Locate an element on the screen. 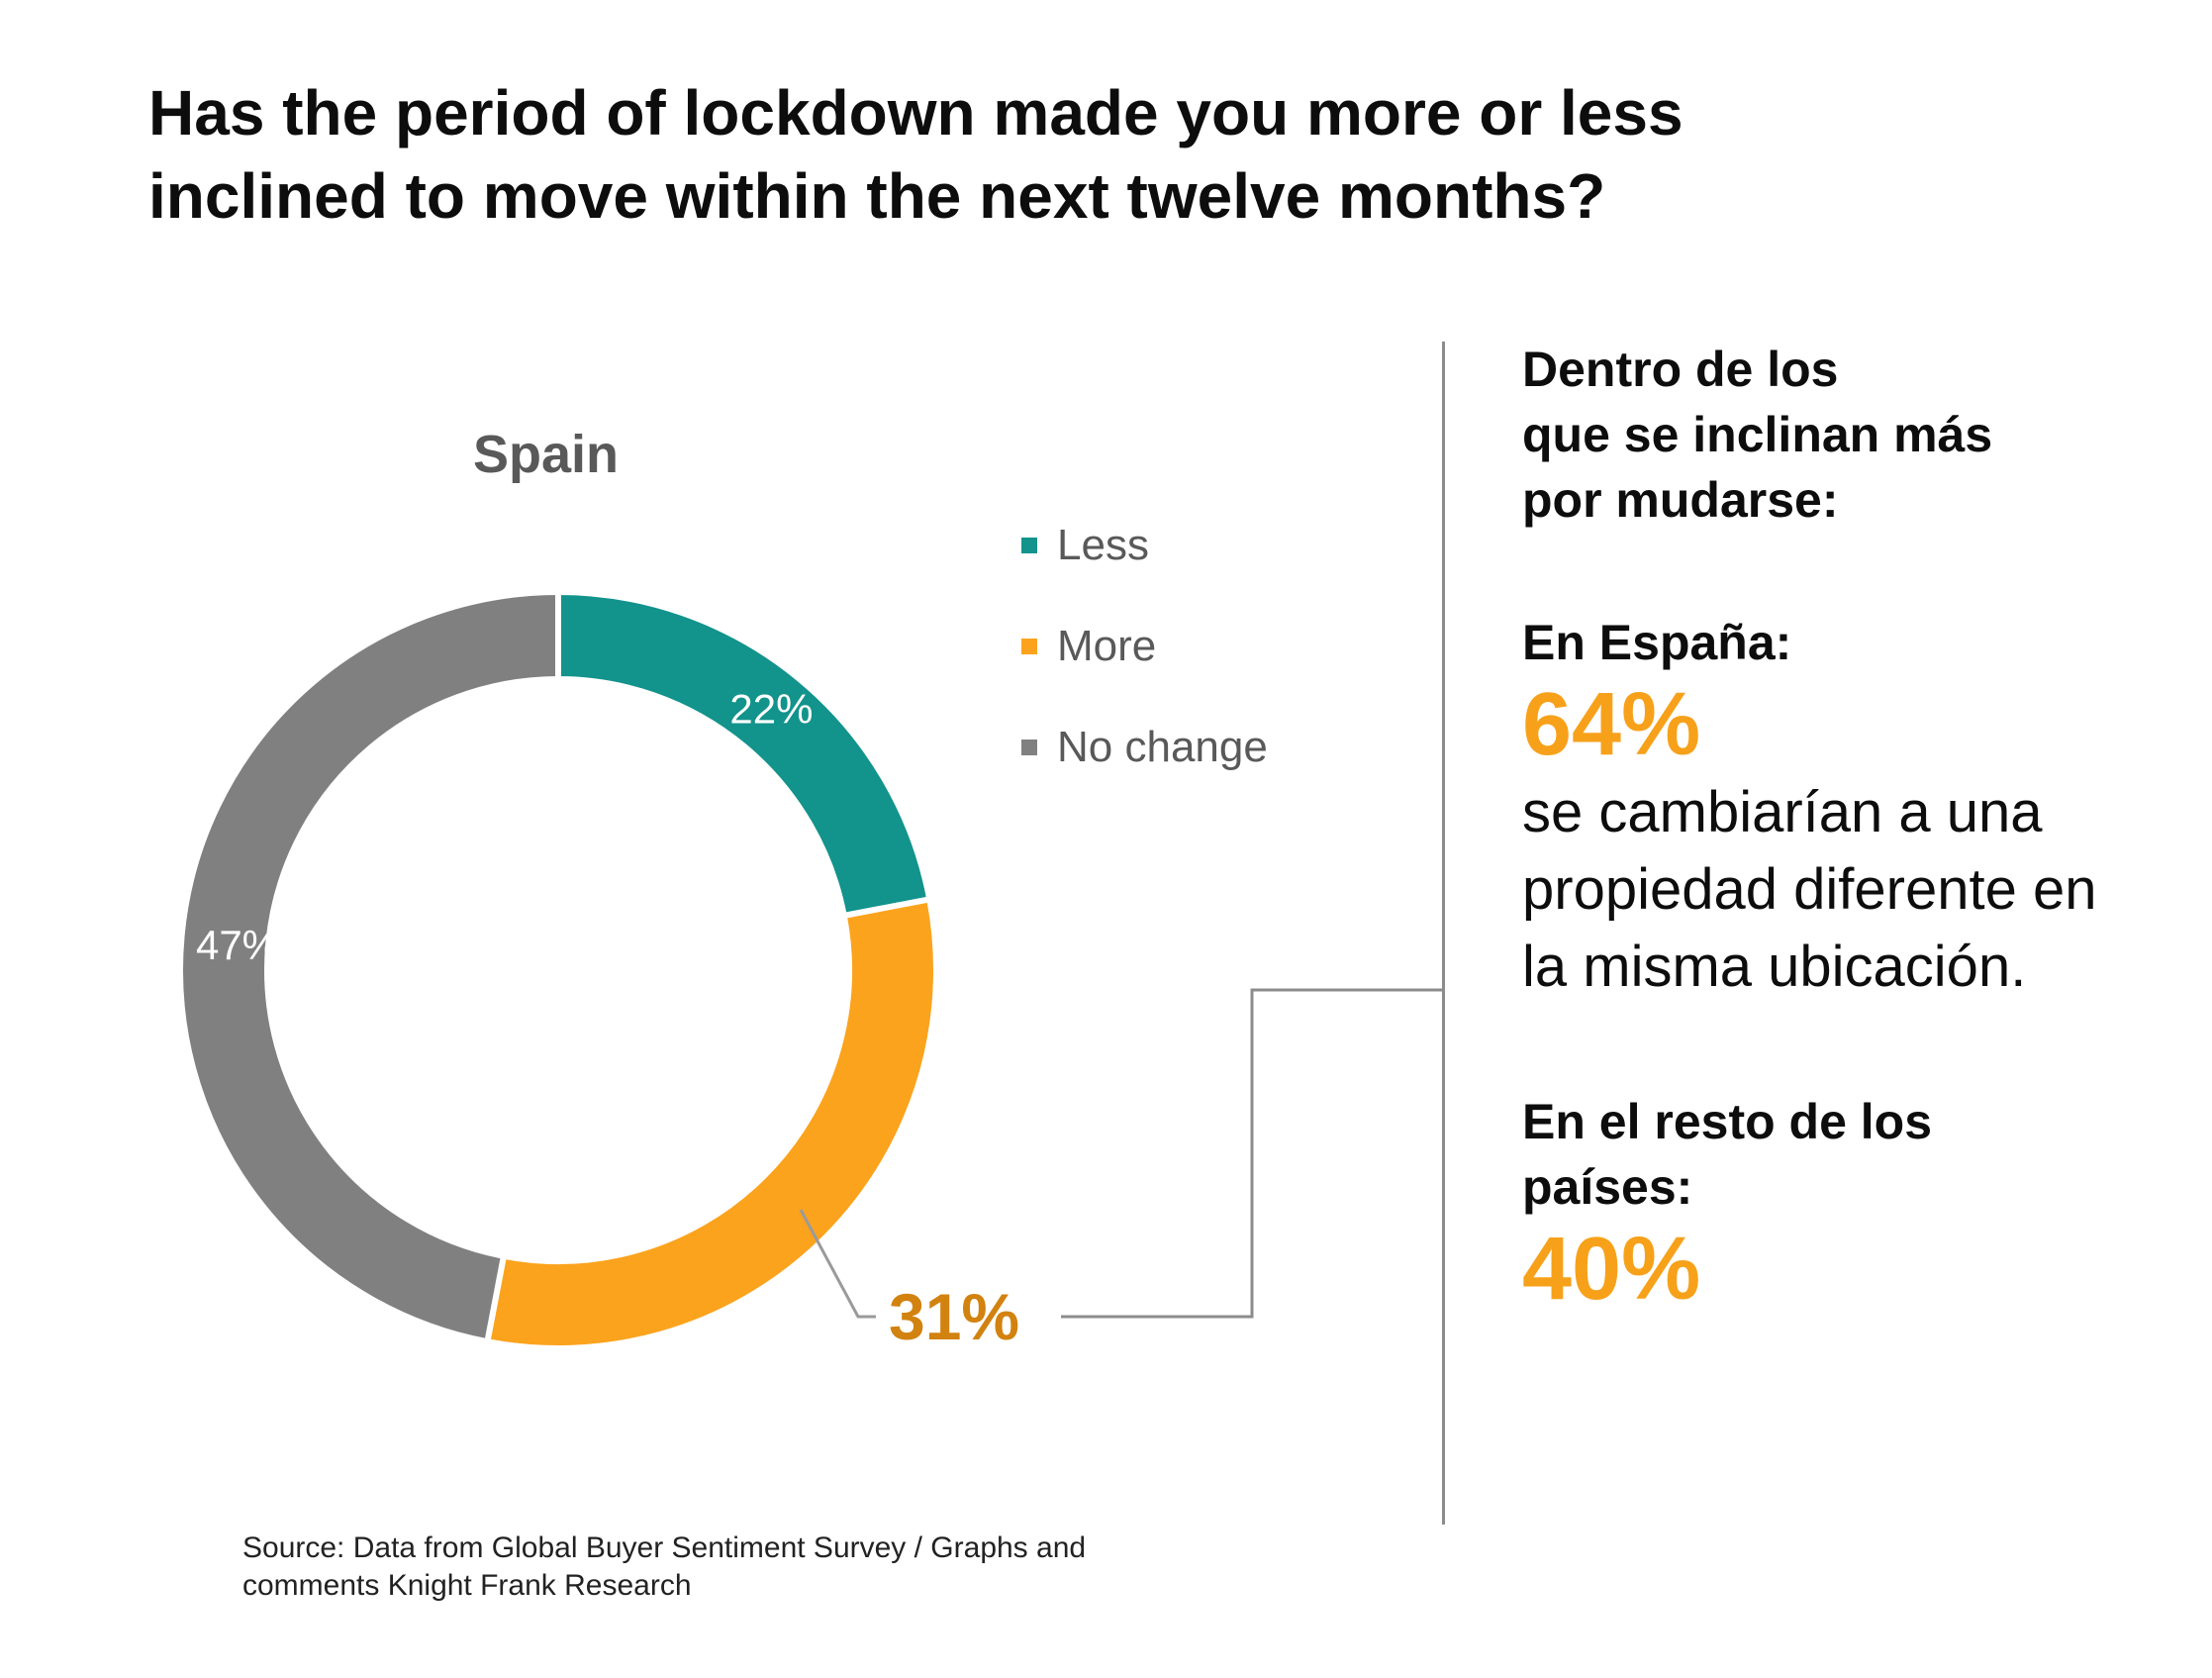 This screenshot has width=2212, height=1678. data-label-no-change: 47% is located at coordinates (237, 945).